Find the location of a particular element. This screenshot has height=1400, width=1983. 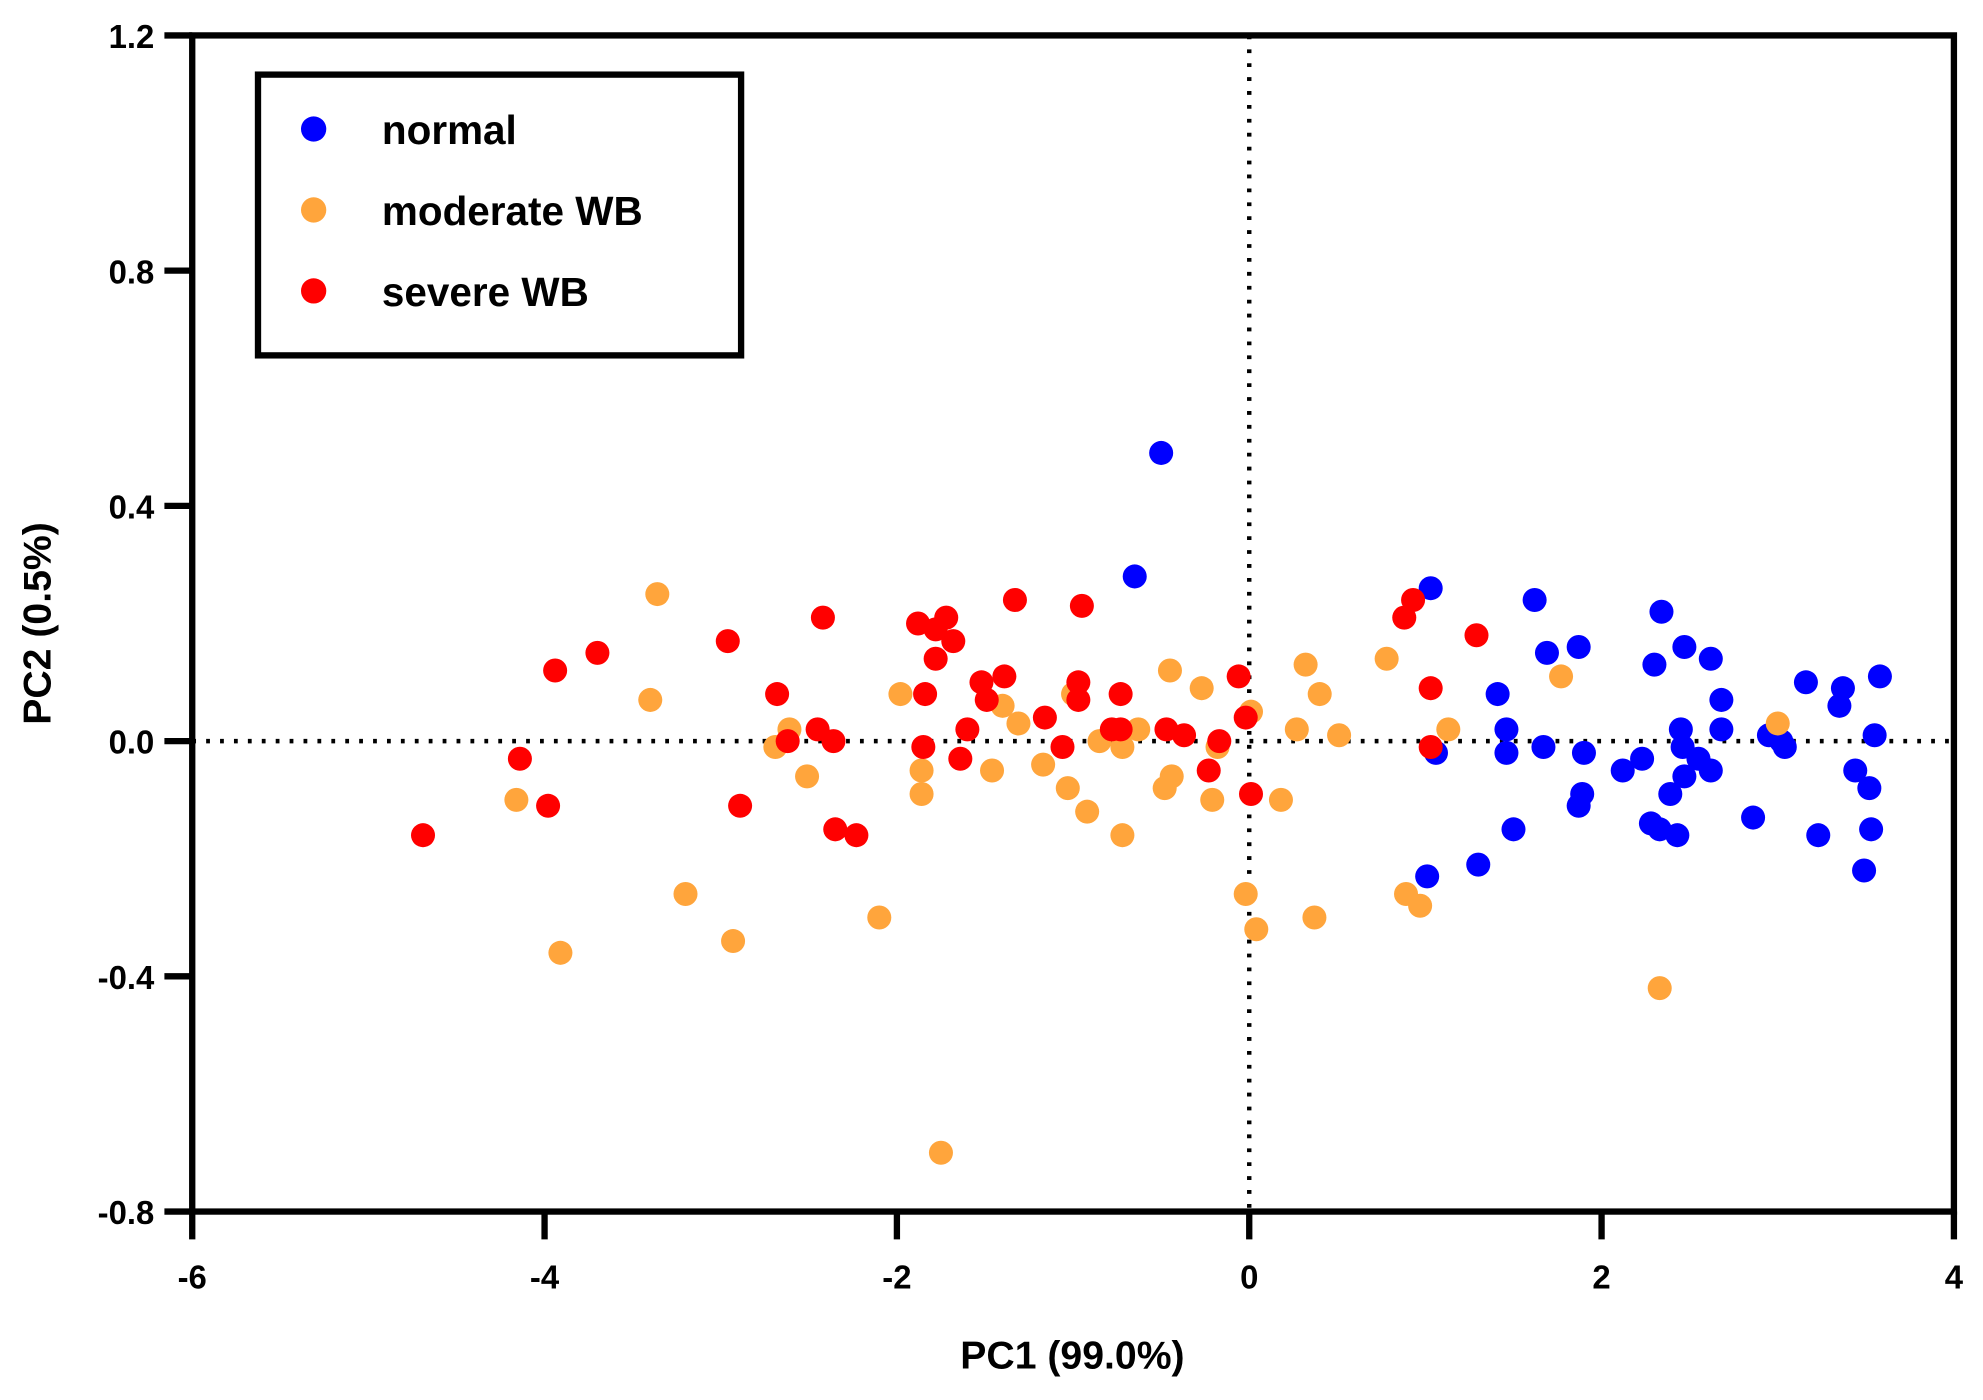

legend: normal moderate WB severe WB is located at coordinates (499, 215).